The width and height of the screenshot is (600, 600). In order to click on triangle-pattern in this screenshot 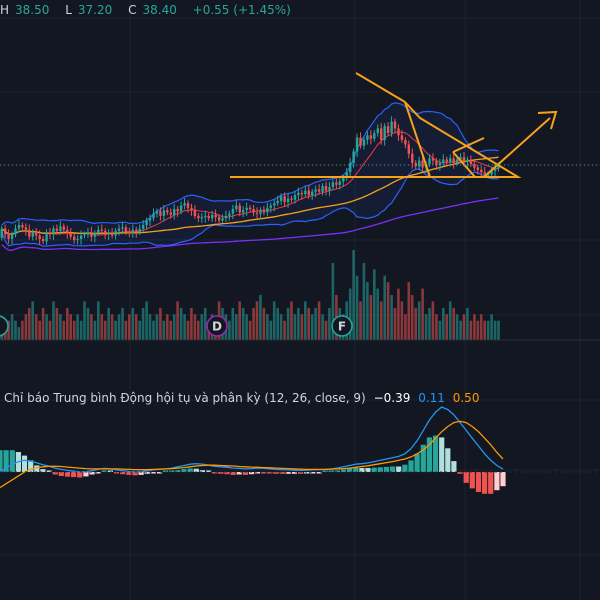, I will do `click(463, 139)`.